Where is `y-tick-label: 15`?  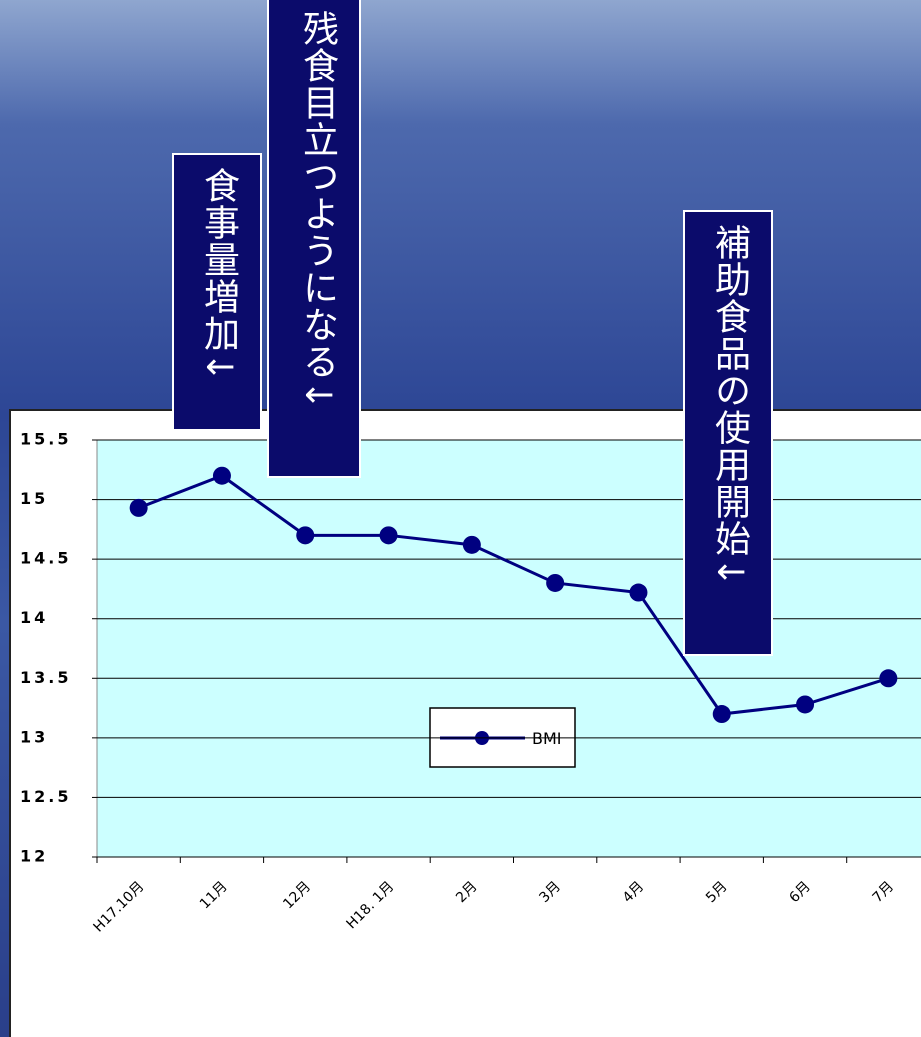
y-tick-label: 15 is located at coordinates (34, 498).